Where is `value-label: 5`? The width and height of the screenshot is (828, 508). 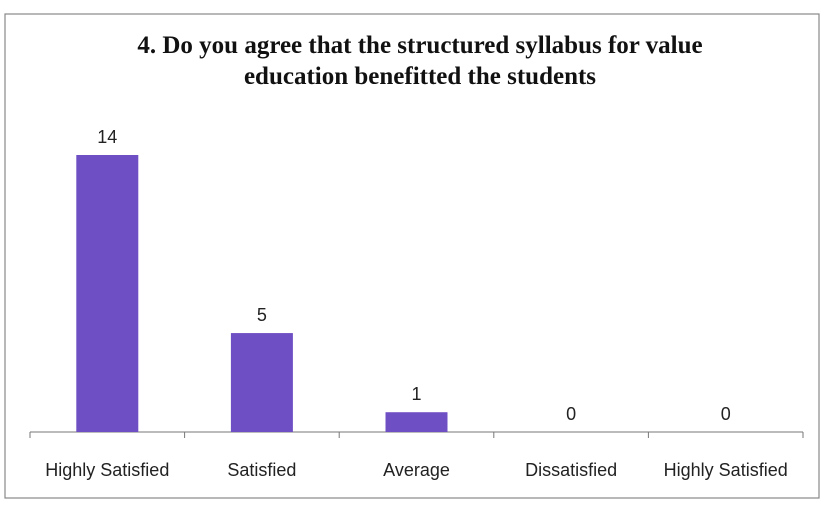 value-label: 5 is located at coordinates (262, 315).